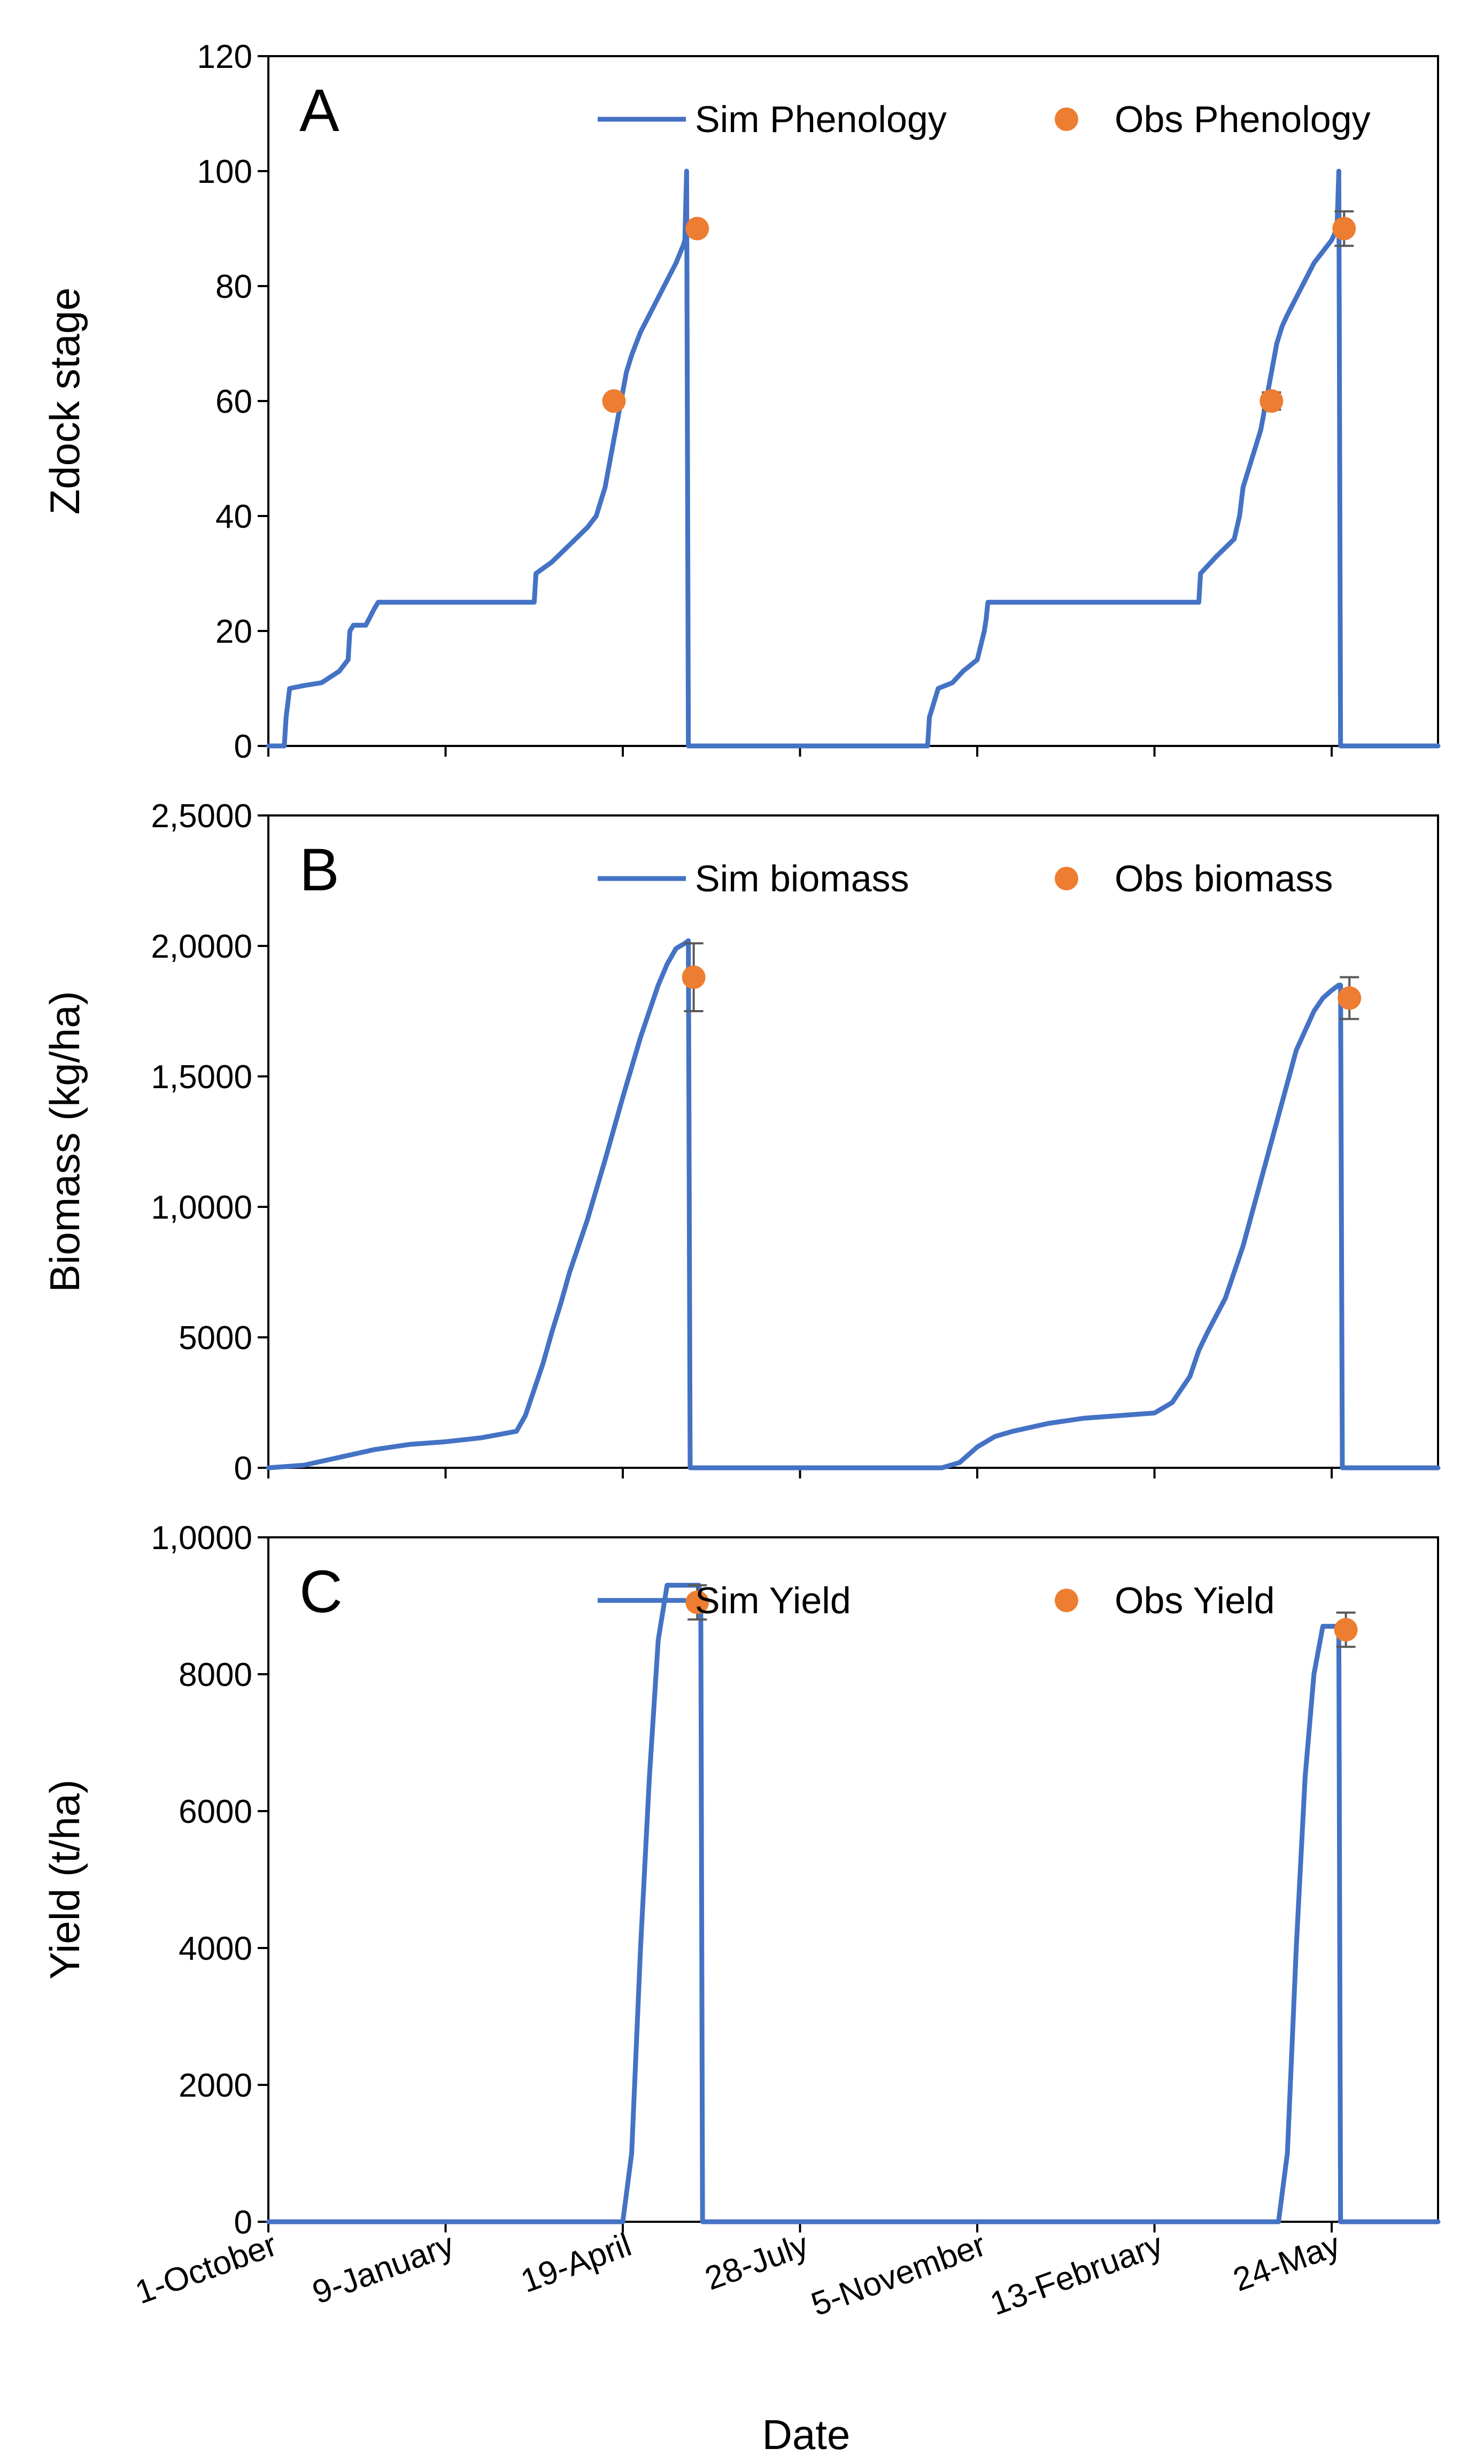 This screenshot has width=1484, height=2464. Describe the element at coordinates (319, 869) in the screenshot. I see `panel-letter: B` at that location.